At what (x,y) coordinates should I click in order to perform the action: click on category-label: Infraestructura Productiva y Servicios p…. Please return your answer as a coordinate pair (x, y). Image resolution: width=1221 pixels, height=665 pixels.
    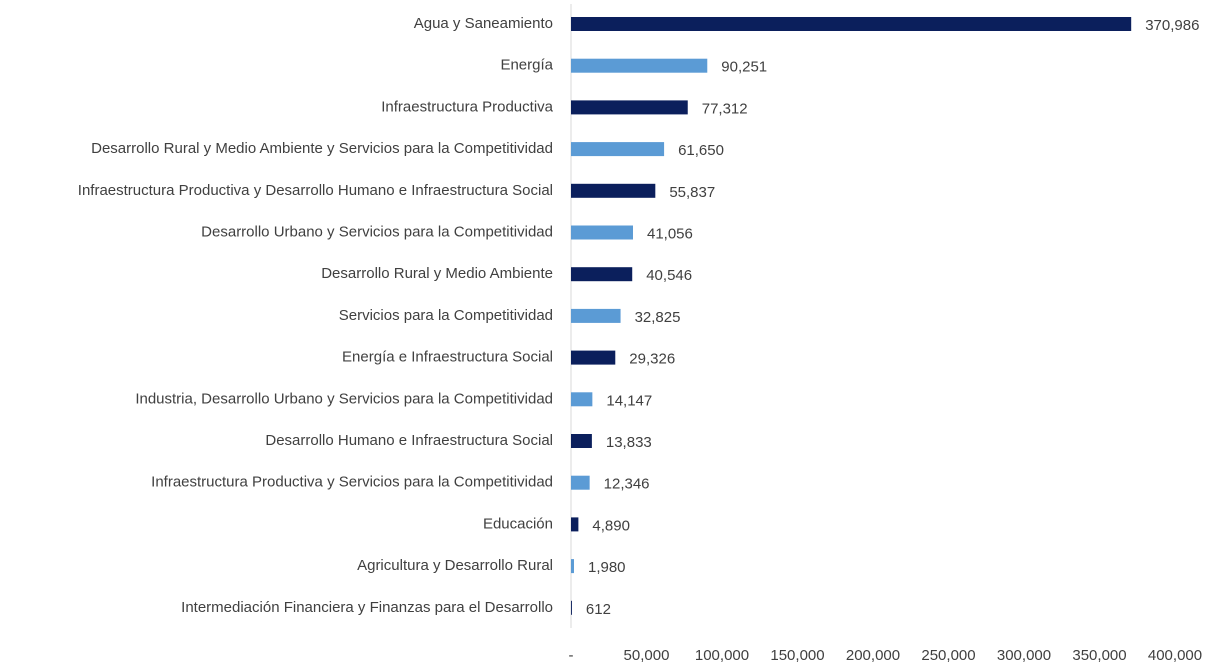
    Looking at the image, I should click on (352, 482).